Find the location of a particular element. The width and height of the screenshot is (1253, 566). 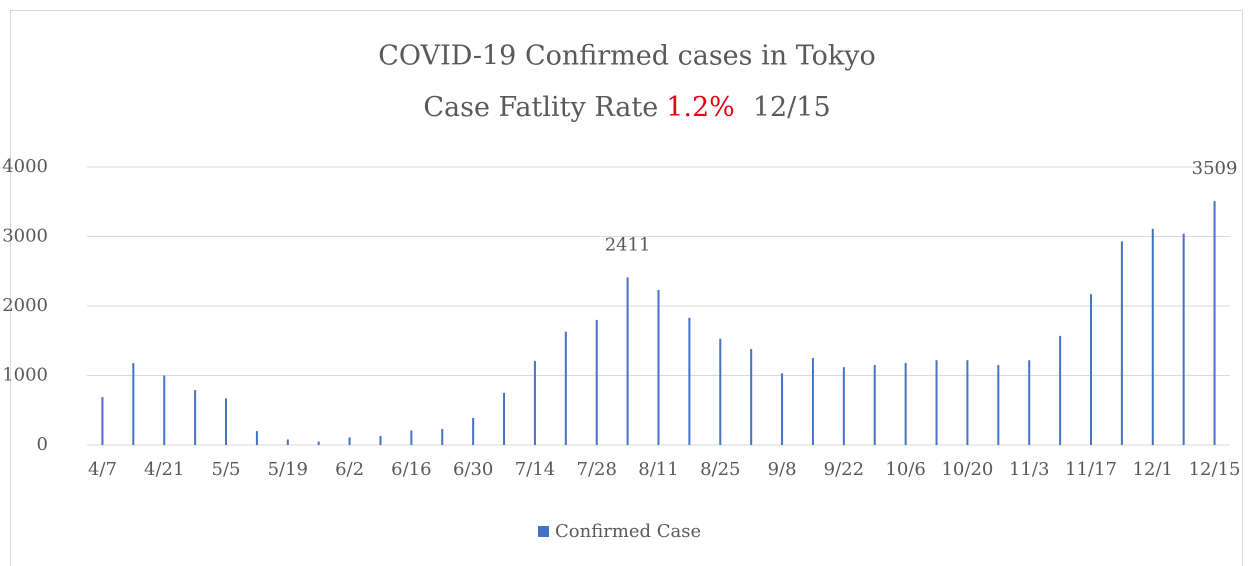

x-tick-label: 5/19 is located at coordinates (288, 469).